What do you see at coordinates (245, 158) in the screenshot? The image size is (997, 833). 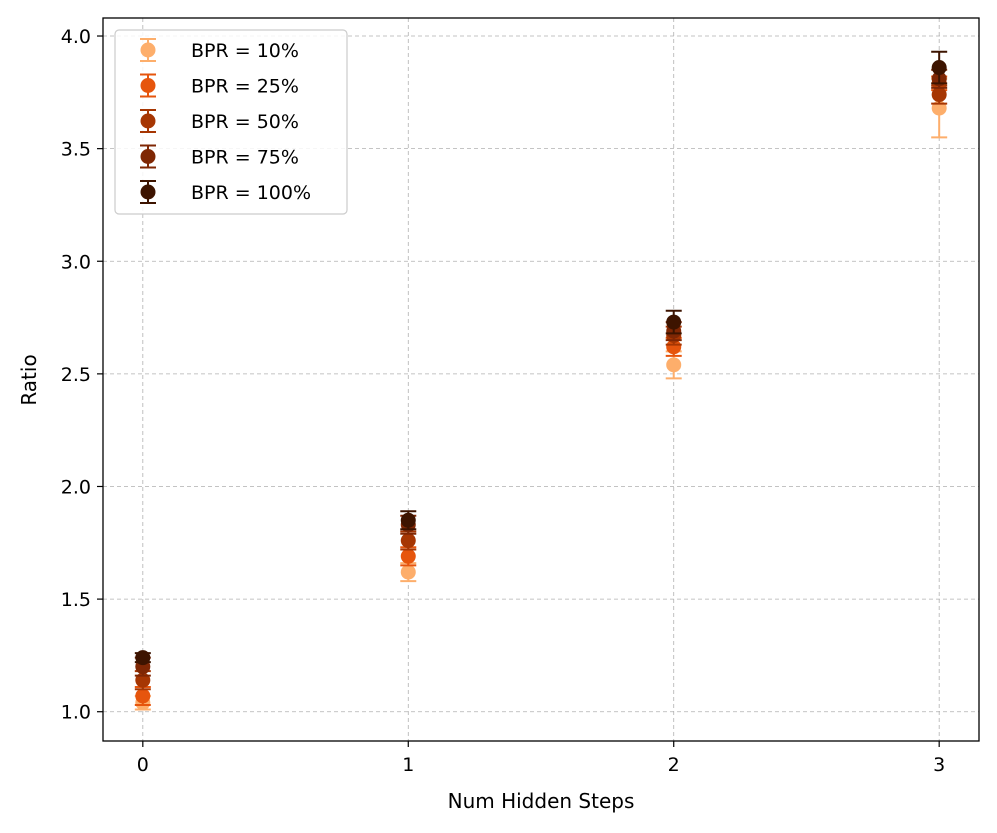 I see `legend-label: BPR = 75%` at bounding box center [245, 158].